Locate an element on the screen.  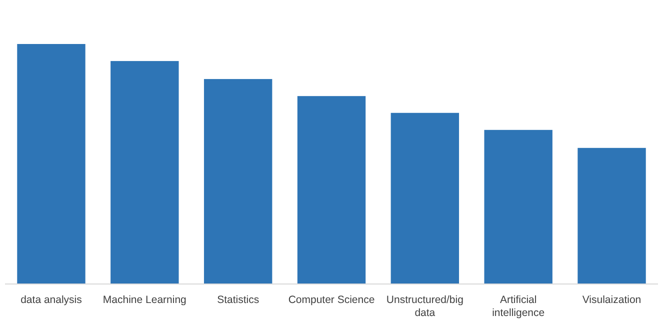
x-tick-label: Visulaization is located at coordinates (612, 300).